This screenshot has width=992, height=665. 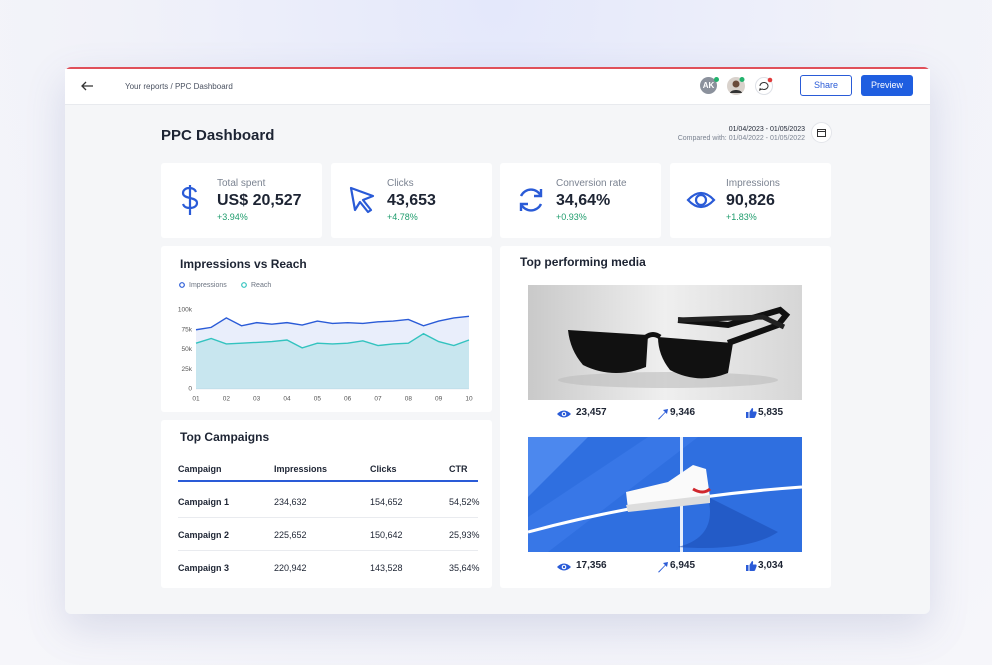 I want to click on shares: 6,945, so click(x=683, y=565).